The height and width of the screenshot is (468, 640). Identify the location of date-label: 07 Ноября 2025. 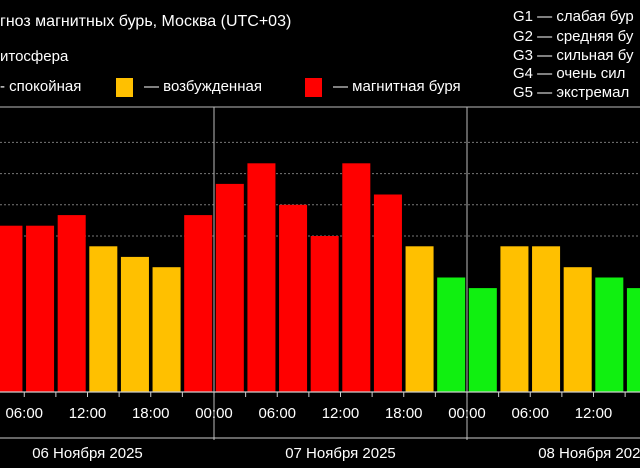
(340, 453).